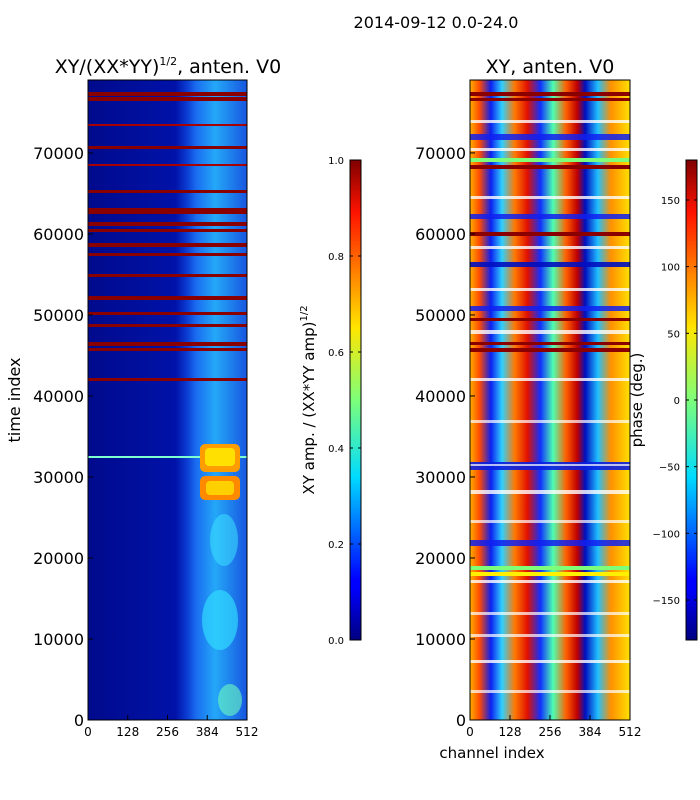  I want to click on right-colorbar-tick-label: −150, so click(666, 601).